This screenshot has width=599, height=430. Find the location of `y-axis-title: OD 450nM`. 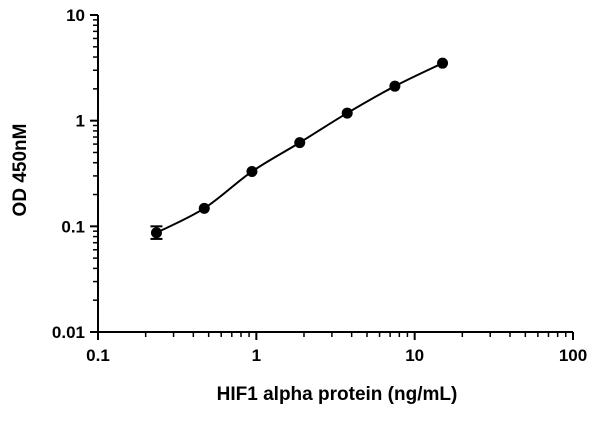

y-axis-title: OD 450nM is located at coordinates (20, 170).